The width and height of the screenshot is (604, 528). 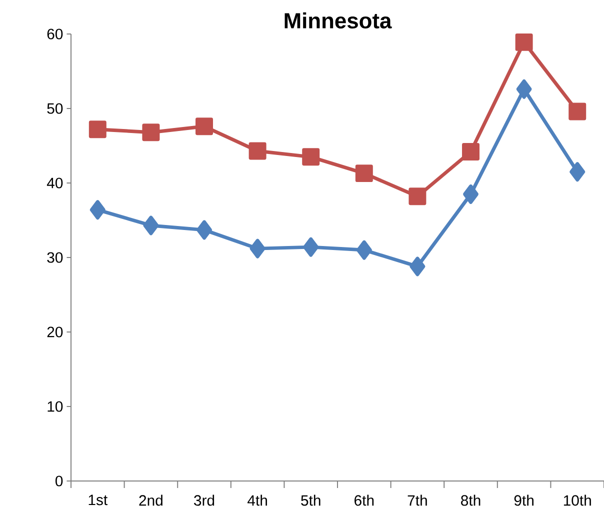 What do you see at coordinates (55, 257) in the screenshot?
I see `y-tick-label: 30` at bounding box center [55, 257].